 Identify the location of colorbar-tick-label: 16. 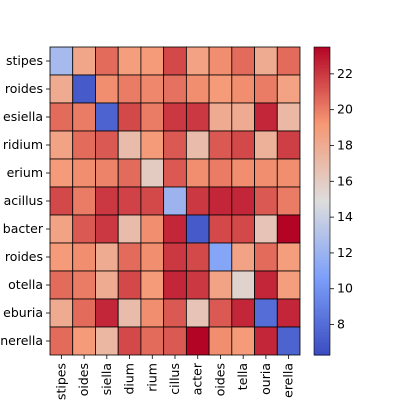
(345, 180).